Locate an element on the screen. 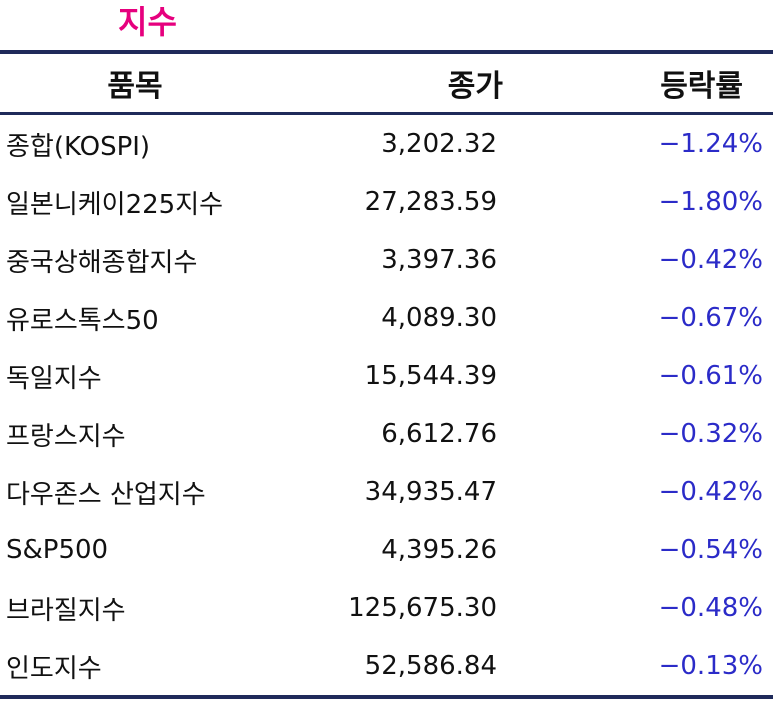 This screenshot has height=705, width=773. row-price: 4,395.26 is located at coordinates (439, 550).